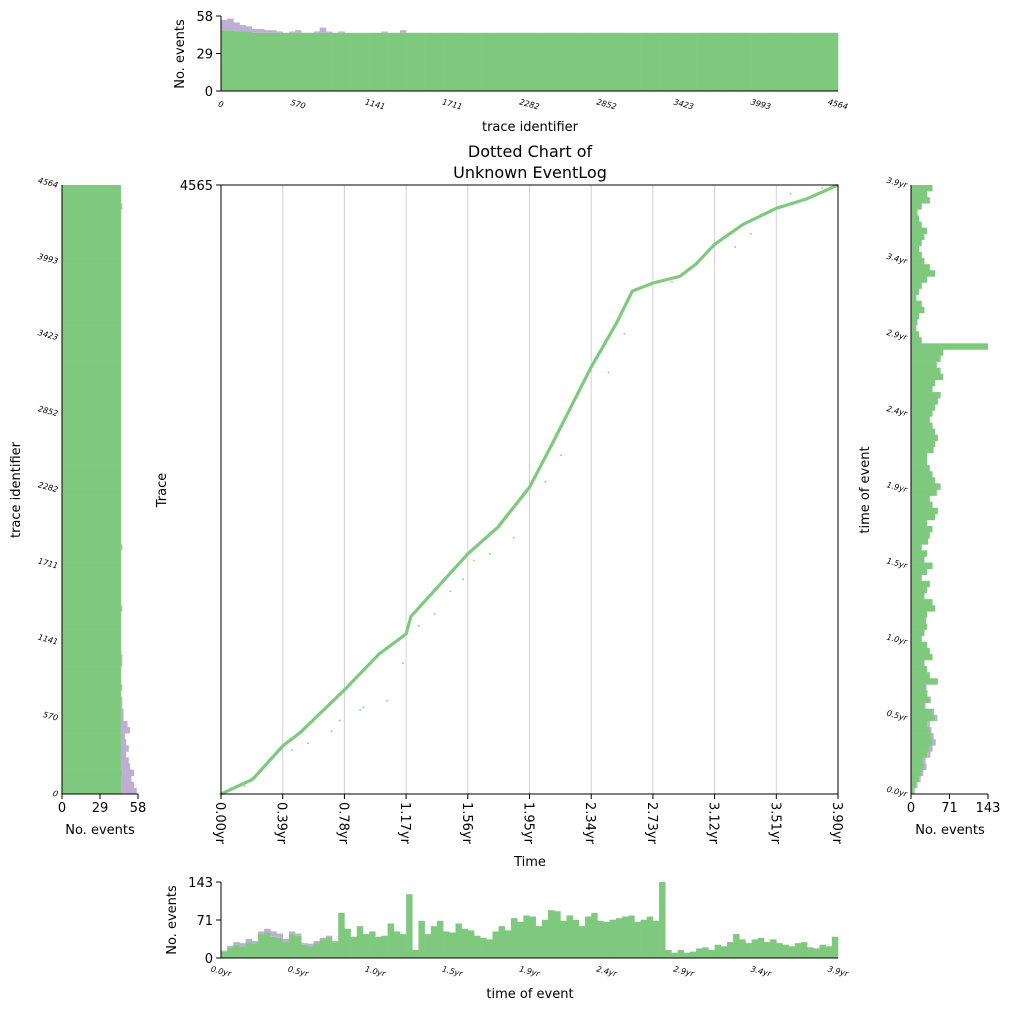 Image resolution: width=1011 pixels, height=1011 pixels. I want to click on top-x-tick-label: 2282, so click(529, 105).